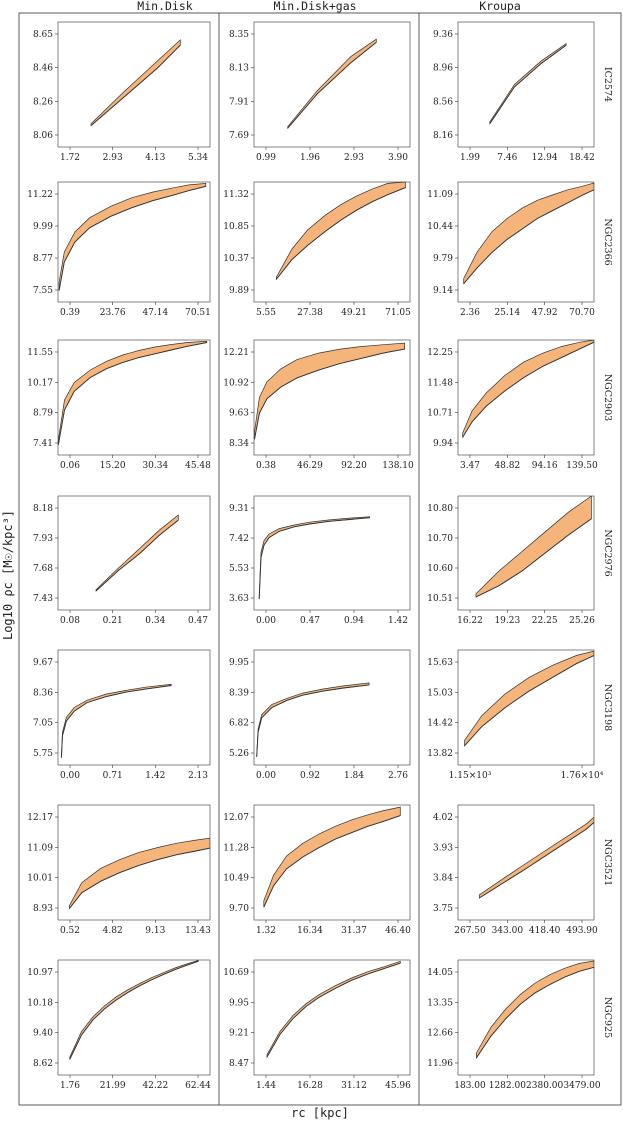  What do you see at coordinates (40, 195) in the screenshot?
I see `y-tick-label: 11.22` at bounding box center [40, 195].